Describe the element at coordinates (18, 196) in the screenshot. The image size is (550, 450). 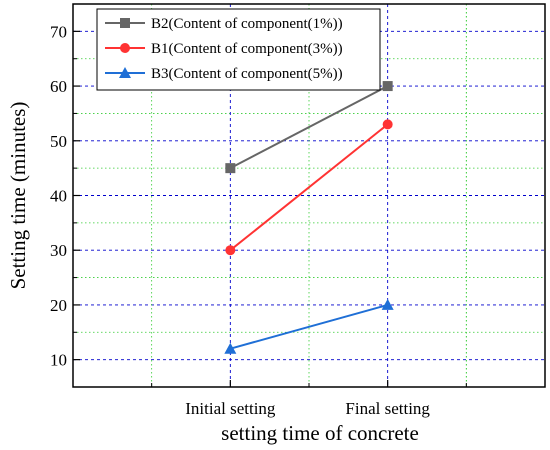
I see `y-axis-title: Setting time (minutes)` at that location.